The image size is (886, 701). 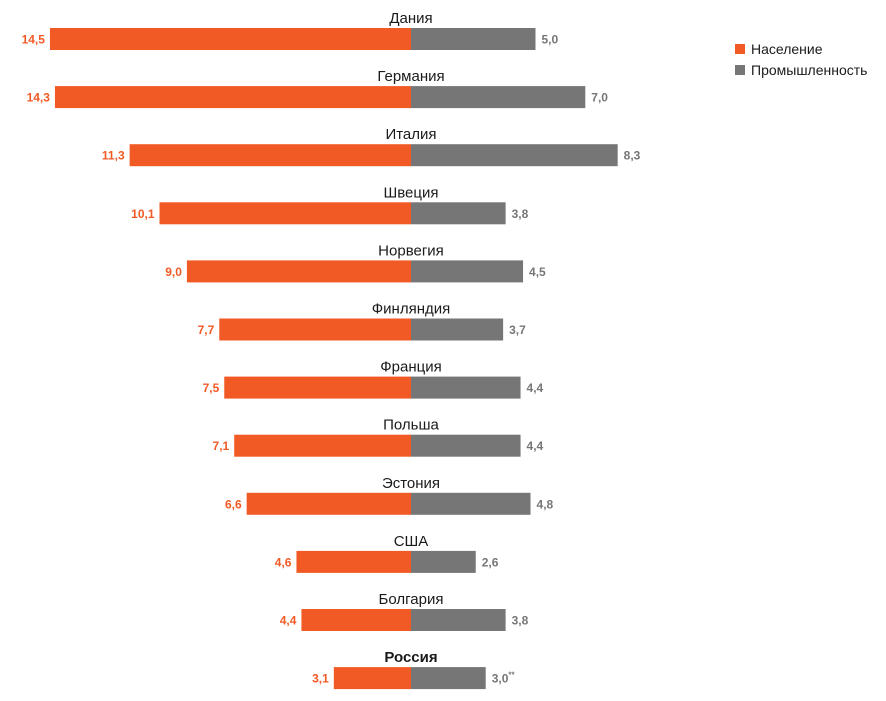 What do you see at coordinates (809, 69) in the screenshot?
I see `legend-label-industry: Промышленность` at bounding box center [809, 69].